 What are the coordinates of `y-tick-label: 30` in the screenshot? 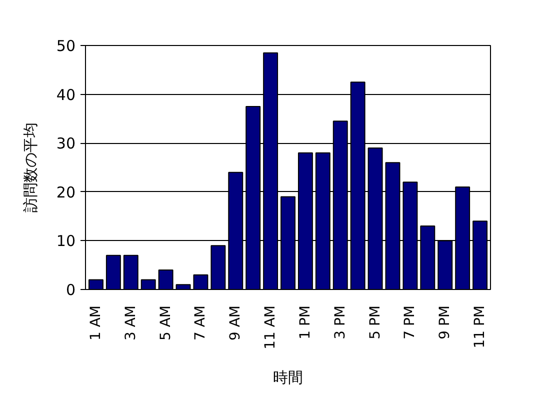 It's located at (66, 143).